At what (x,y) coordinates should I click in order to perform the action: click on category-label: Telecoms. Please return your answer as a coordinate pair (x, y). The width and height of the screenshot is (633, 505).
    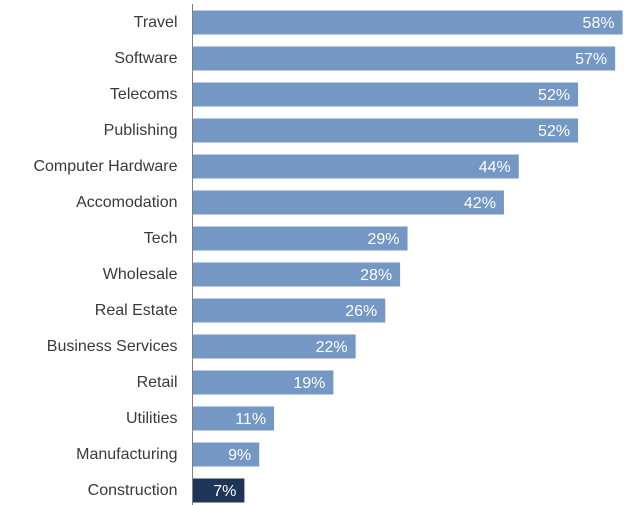
    Looking at the image, I should click on (144, 94).